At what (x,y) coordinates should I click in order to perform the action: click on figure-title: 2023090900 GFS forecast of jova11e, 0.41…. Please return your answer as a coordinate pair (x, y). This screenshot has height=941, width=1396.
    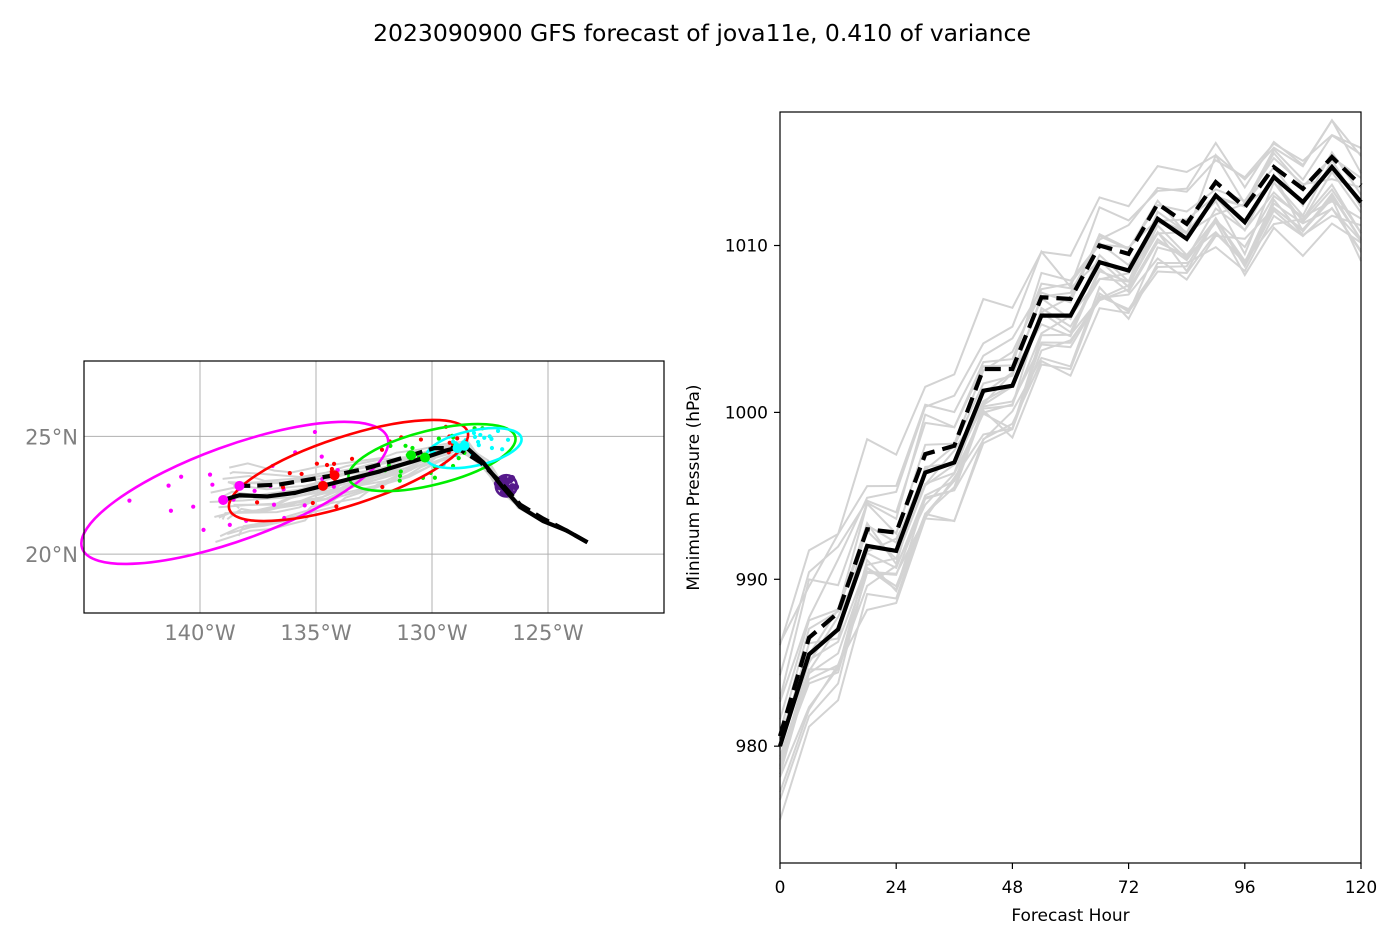
    Looking at the image, I should click on (702, 33).